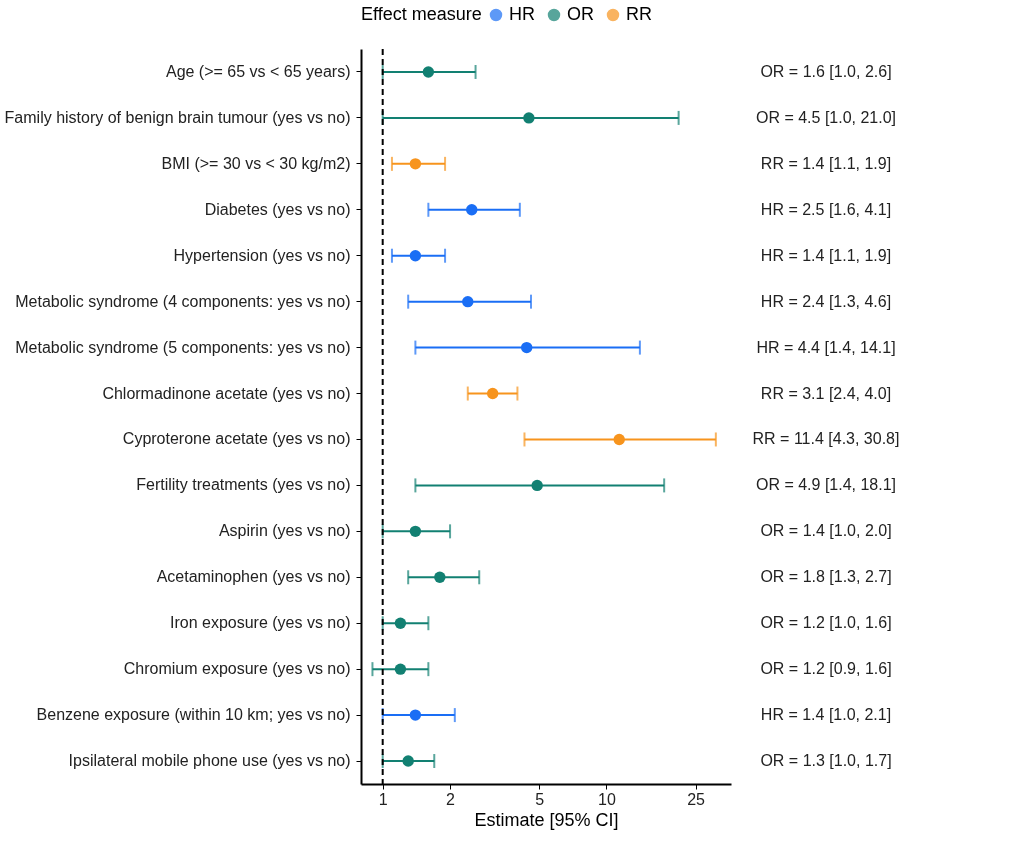 The height and width of the screenshot is (868, 1023). Describe the element at coordinates (277, 209) in the screenshot. I see `y-tick-label: Diabetes (yes vs no)` at that location.